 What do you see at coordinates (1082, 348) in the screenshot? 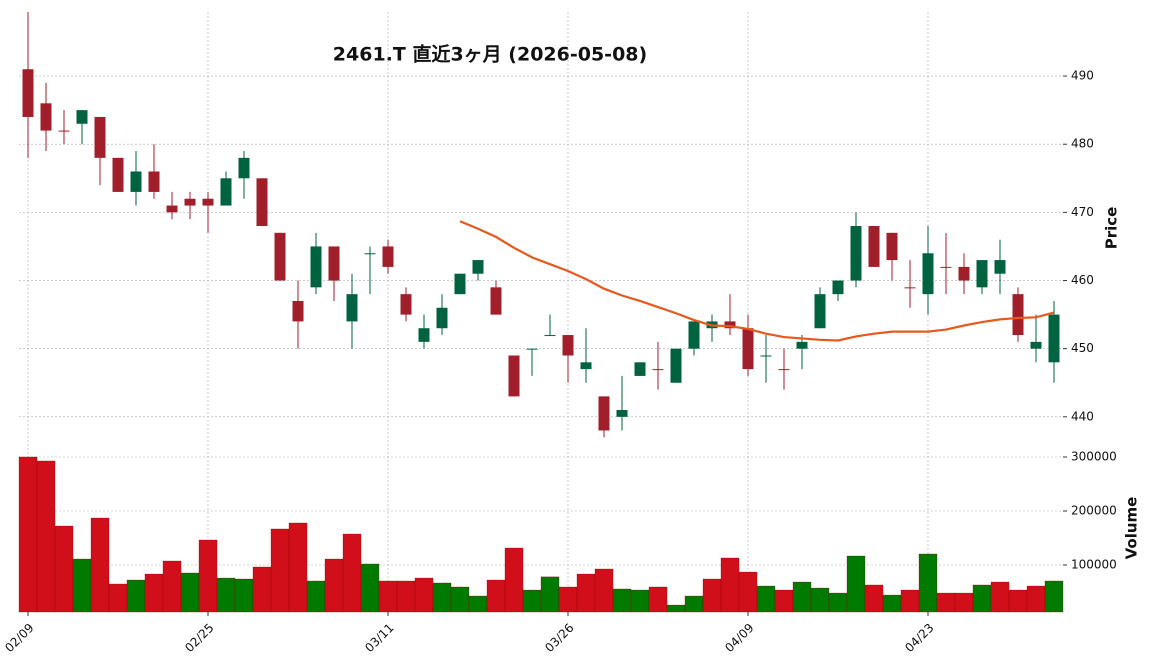
I see `y-tick-label: 450` at bounding box center [1082, 348].